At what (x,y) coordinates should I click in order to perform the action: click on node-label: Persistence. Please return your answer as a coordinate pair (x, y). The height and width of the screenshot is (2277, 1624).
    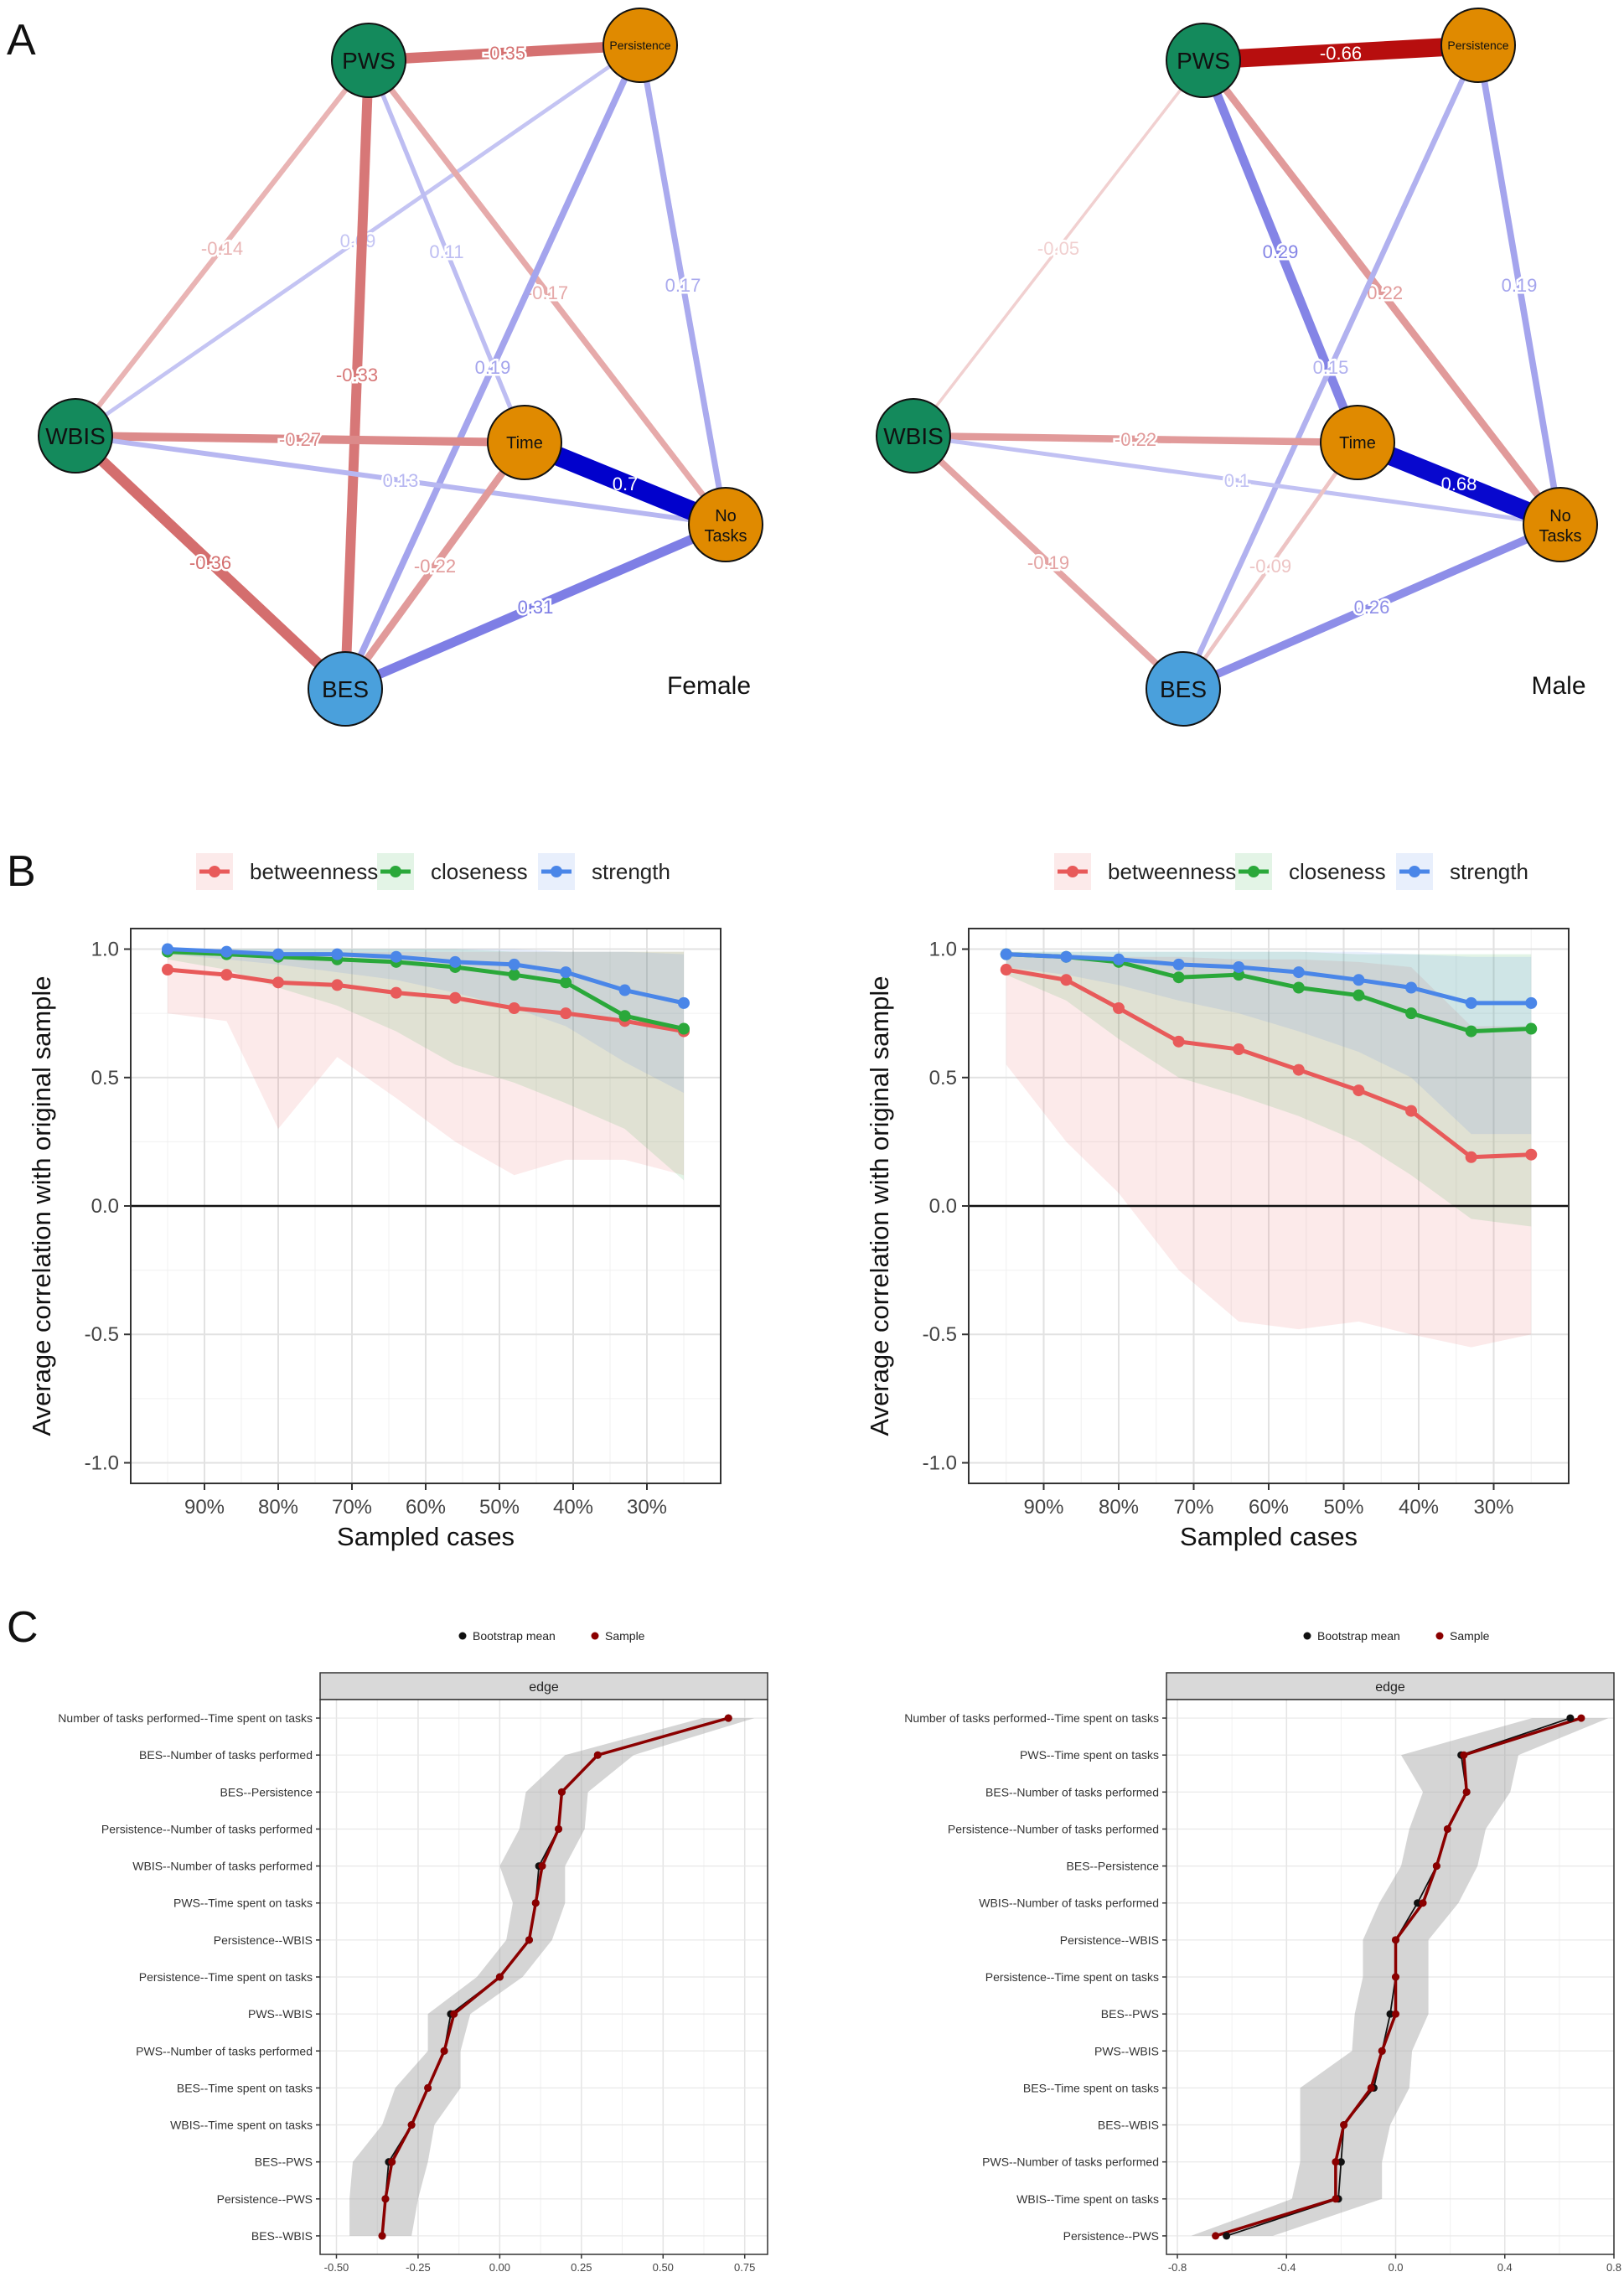
    Looking at the image, I should click on (1477, 45).